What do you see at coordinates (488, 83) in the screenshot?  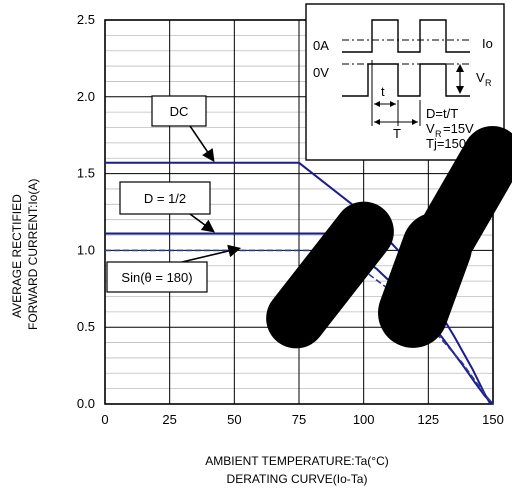 I see `inset-label-vr-sub: R` at bounding box center [488, 83].